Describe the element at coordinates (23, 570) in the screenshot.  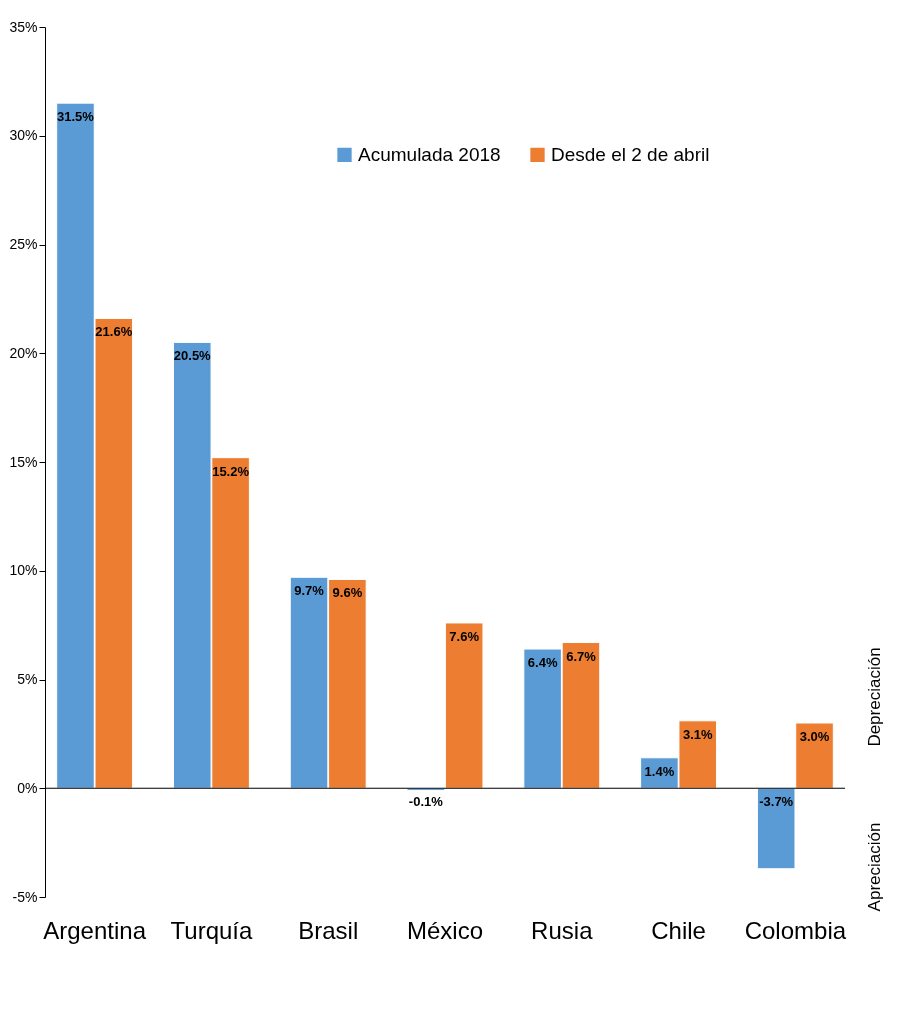
I see `y-tick-label: 10%` at that location.